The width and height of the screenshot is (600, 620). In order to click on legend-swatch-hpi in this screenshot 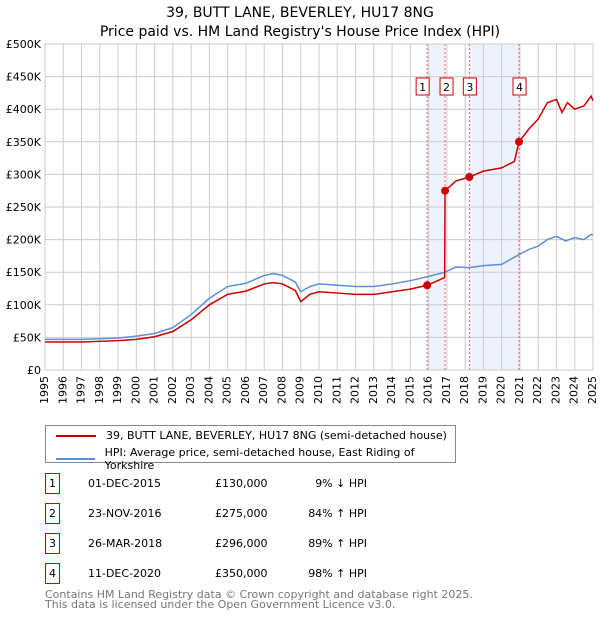, I will do `click(75, 459)`.